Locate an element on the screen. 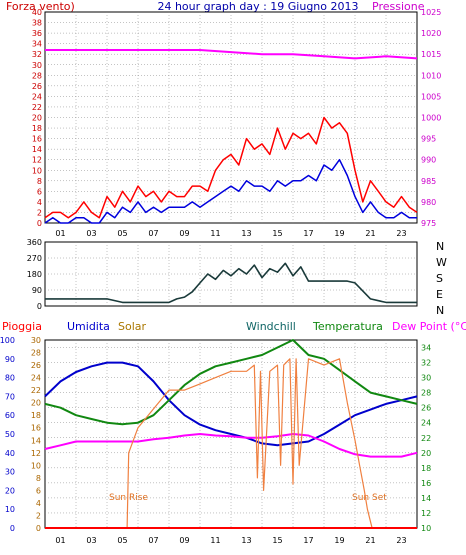  humidity-axis-tick-0: 0 is located at coordinates (12, 528).